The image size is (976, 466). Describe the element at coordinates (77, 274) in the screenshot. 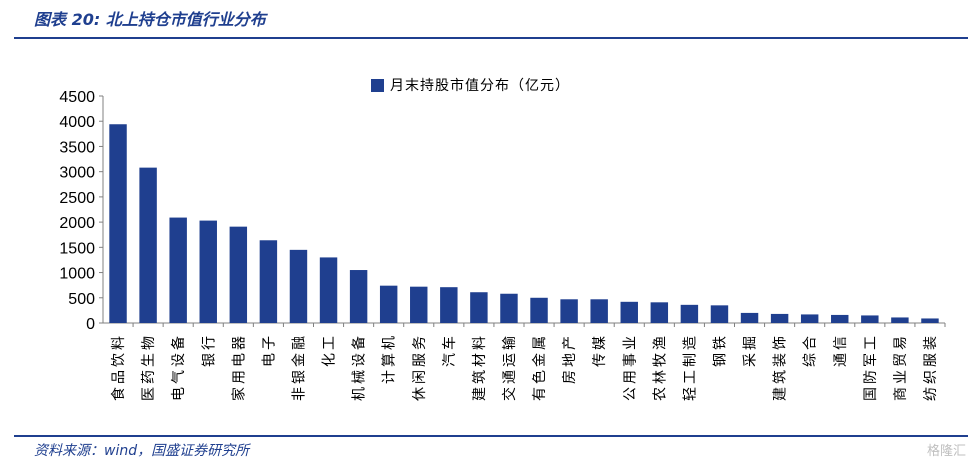

I see `y-tick-label: 1000` at that location.